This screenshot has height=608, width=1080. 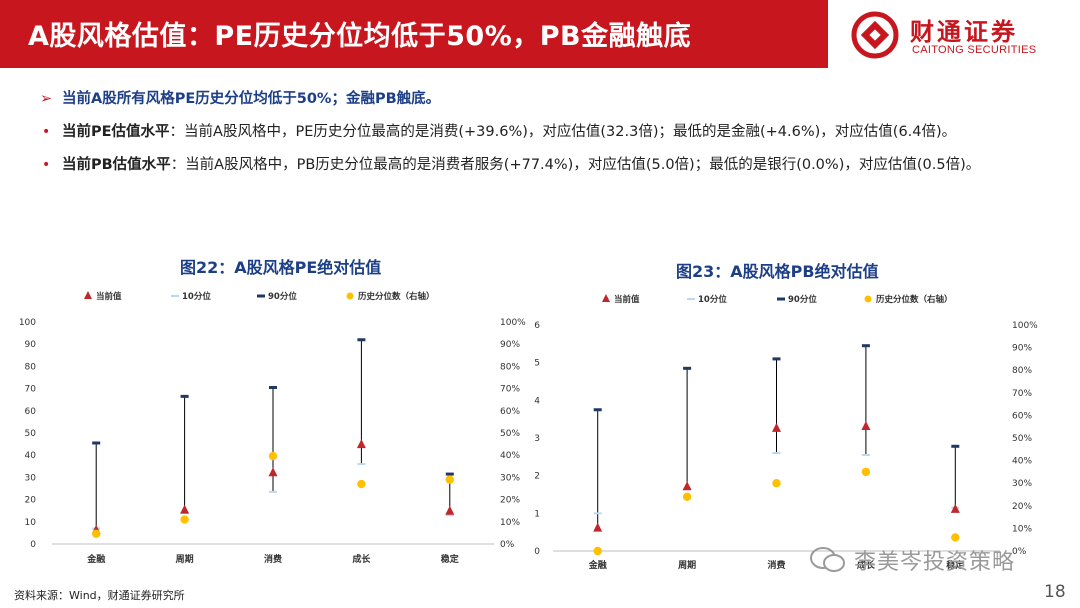 What do you see at coordinates (781, 299) in the screenshot?
I see `pb-legend-p90-icon` at bounding box center [781, 299].